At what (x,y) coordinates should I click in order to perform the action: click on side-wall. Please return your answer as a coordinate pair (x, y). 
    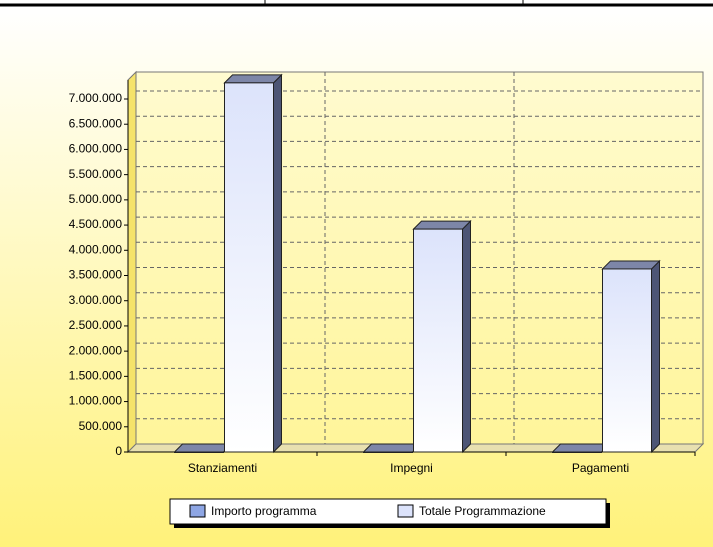
    Looking at the image, I should click on (132, 262).